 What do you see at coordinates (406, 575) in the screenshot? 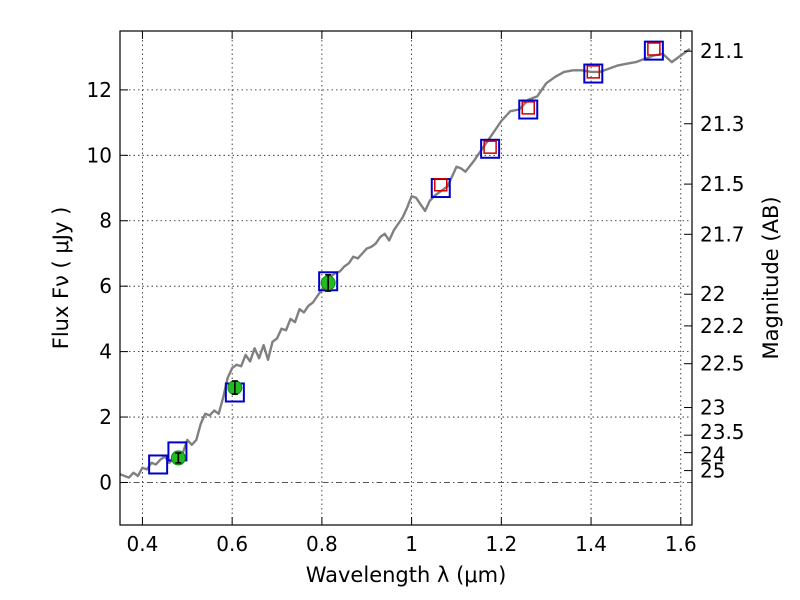
I see `x-axis-title: Wavelength λ (μm)` at bounding box center [406, 575].